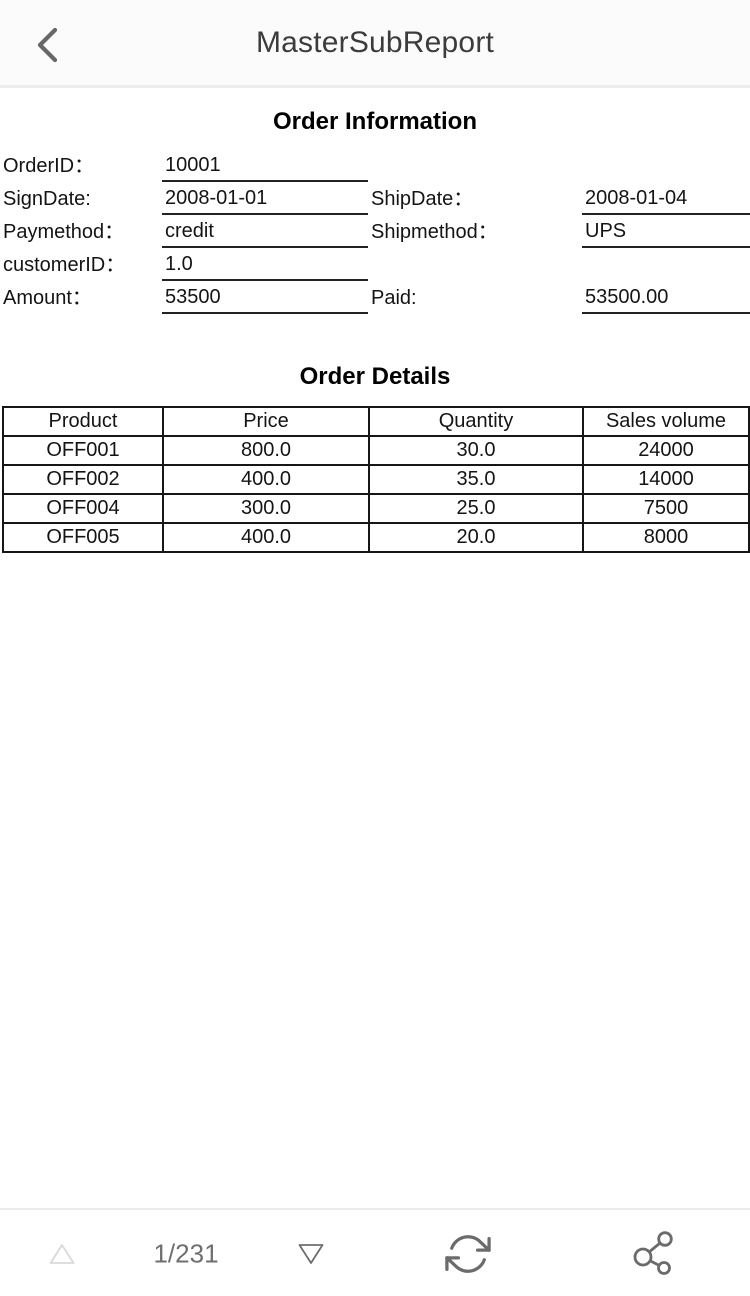 This screenshot has height=1296, width=750. I want to click on refresh-button, so click(468, 1254).